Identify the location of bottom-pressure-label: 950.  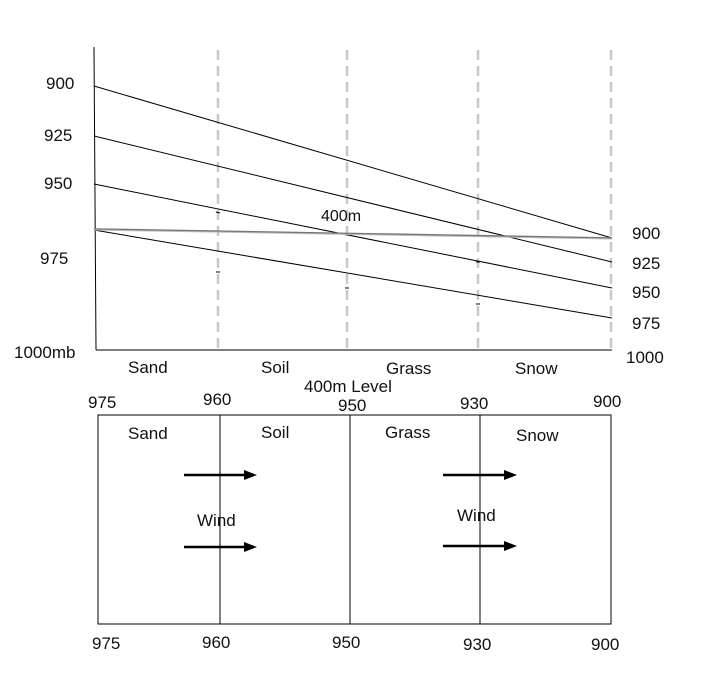
(346, 642).